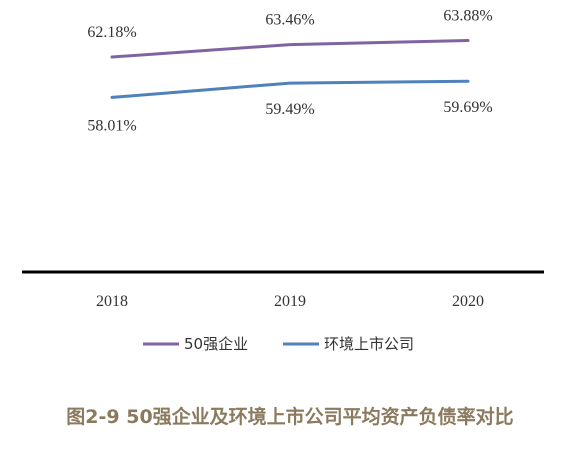 Image resolution: width=575 pixels, height=453 pixels. Describe the element at coordinates (468, 301) in the screenshot. I see `x-tick-label: 2020` at that location.